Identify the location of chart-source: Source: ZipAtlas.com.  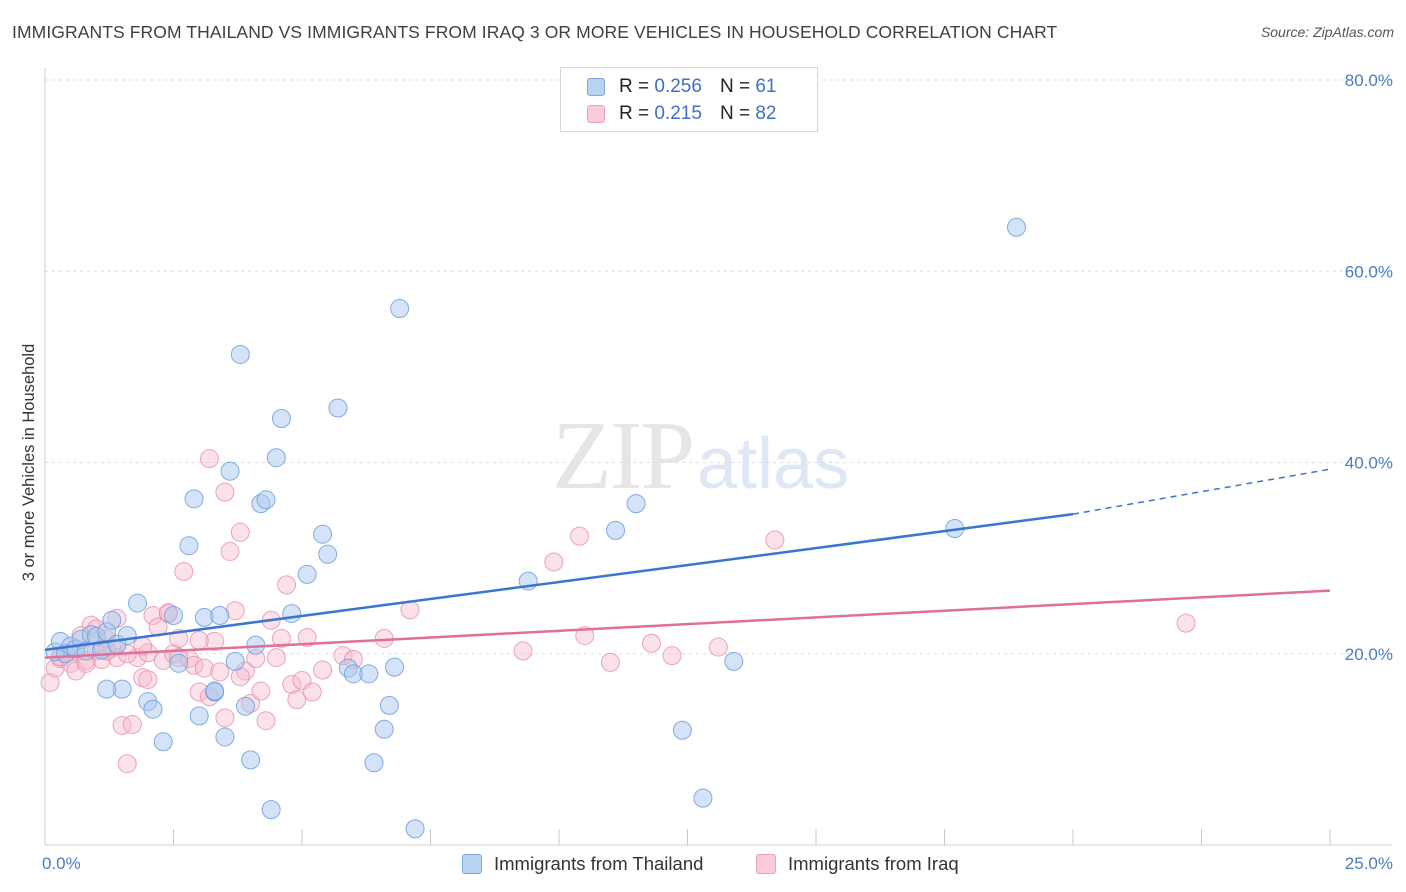
(1327, 32).